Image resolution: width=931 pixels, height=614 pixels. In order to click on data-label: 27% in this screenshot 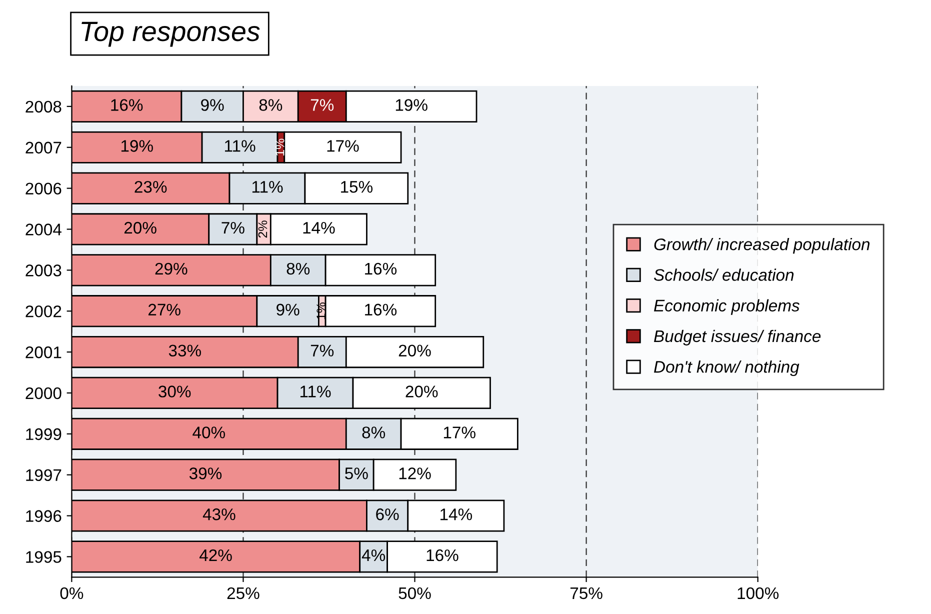, I will do `click(164, 310)`.